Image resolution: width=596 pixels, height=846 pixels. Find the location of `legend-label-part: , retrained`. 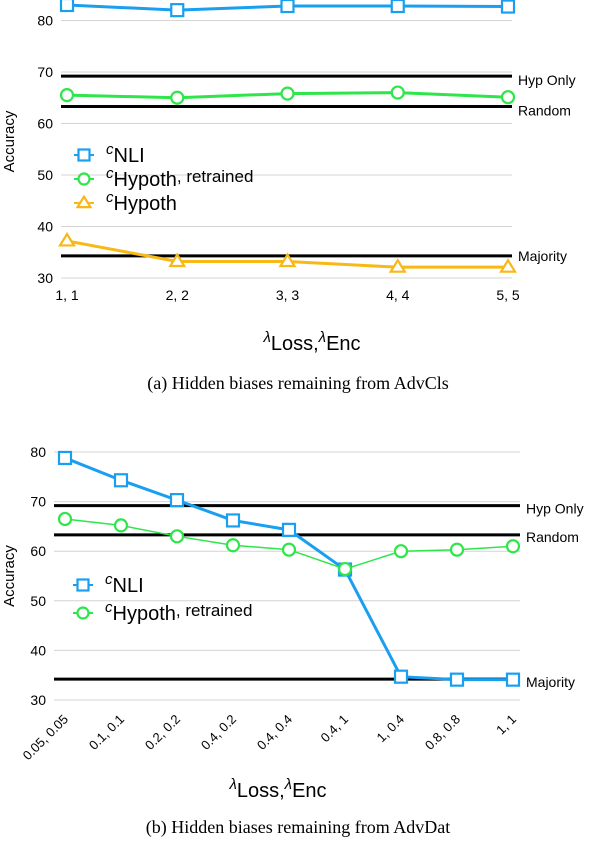

legend-label-part: , retrained is located at coordinates (215, 176).